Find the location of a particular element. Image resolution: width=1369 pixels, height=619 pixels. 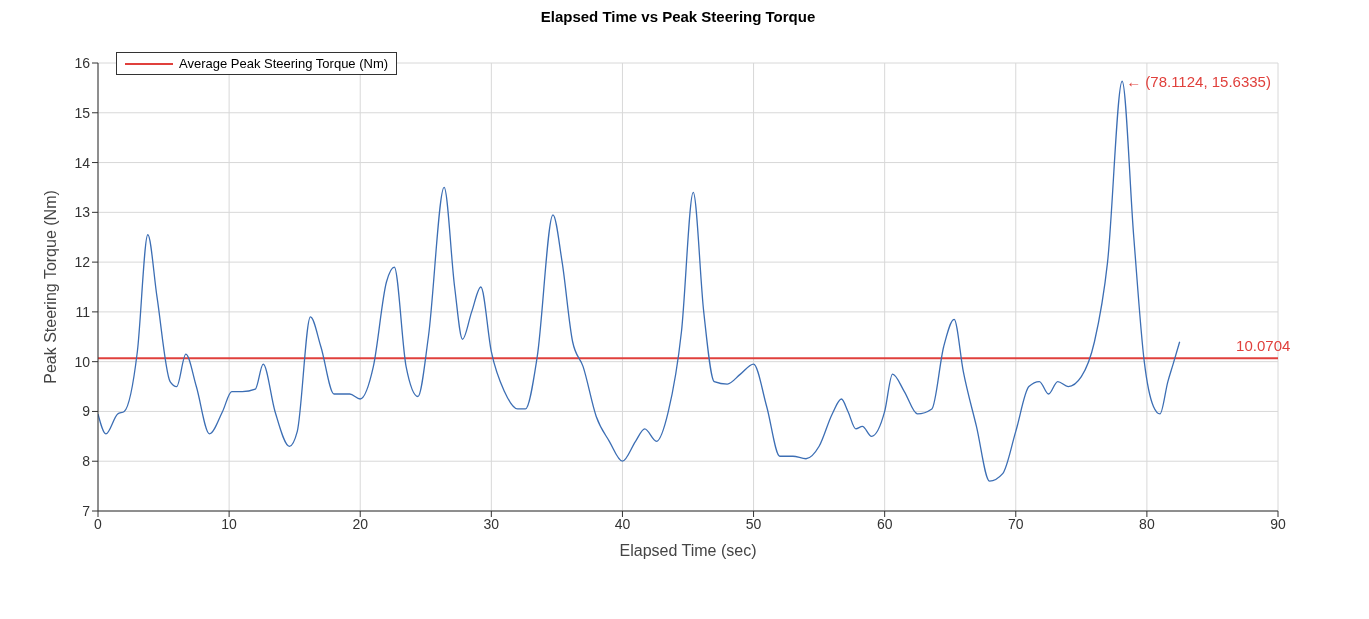

chart-title: Elapsed Time vs Peak Steering Torque is located at coordinates (678, 17).